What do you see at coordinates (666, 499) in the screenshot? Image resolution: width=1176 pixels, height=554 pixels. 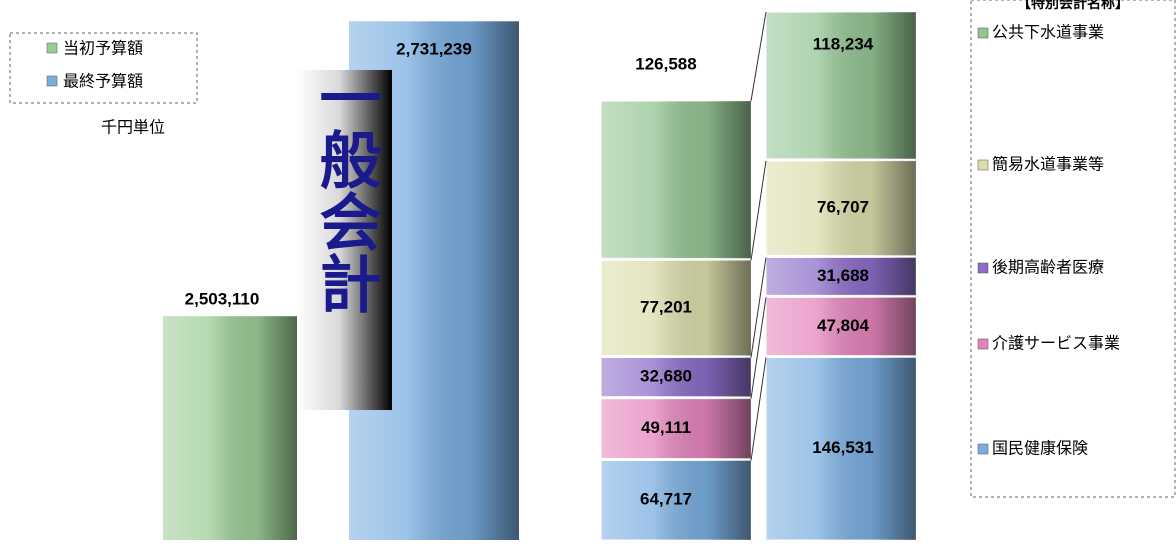 I see `data-label: 64,717` at bounding box center [666, 499].